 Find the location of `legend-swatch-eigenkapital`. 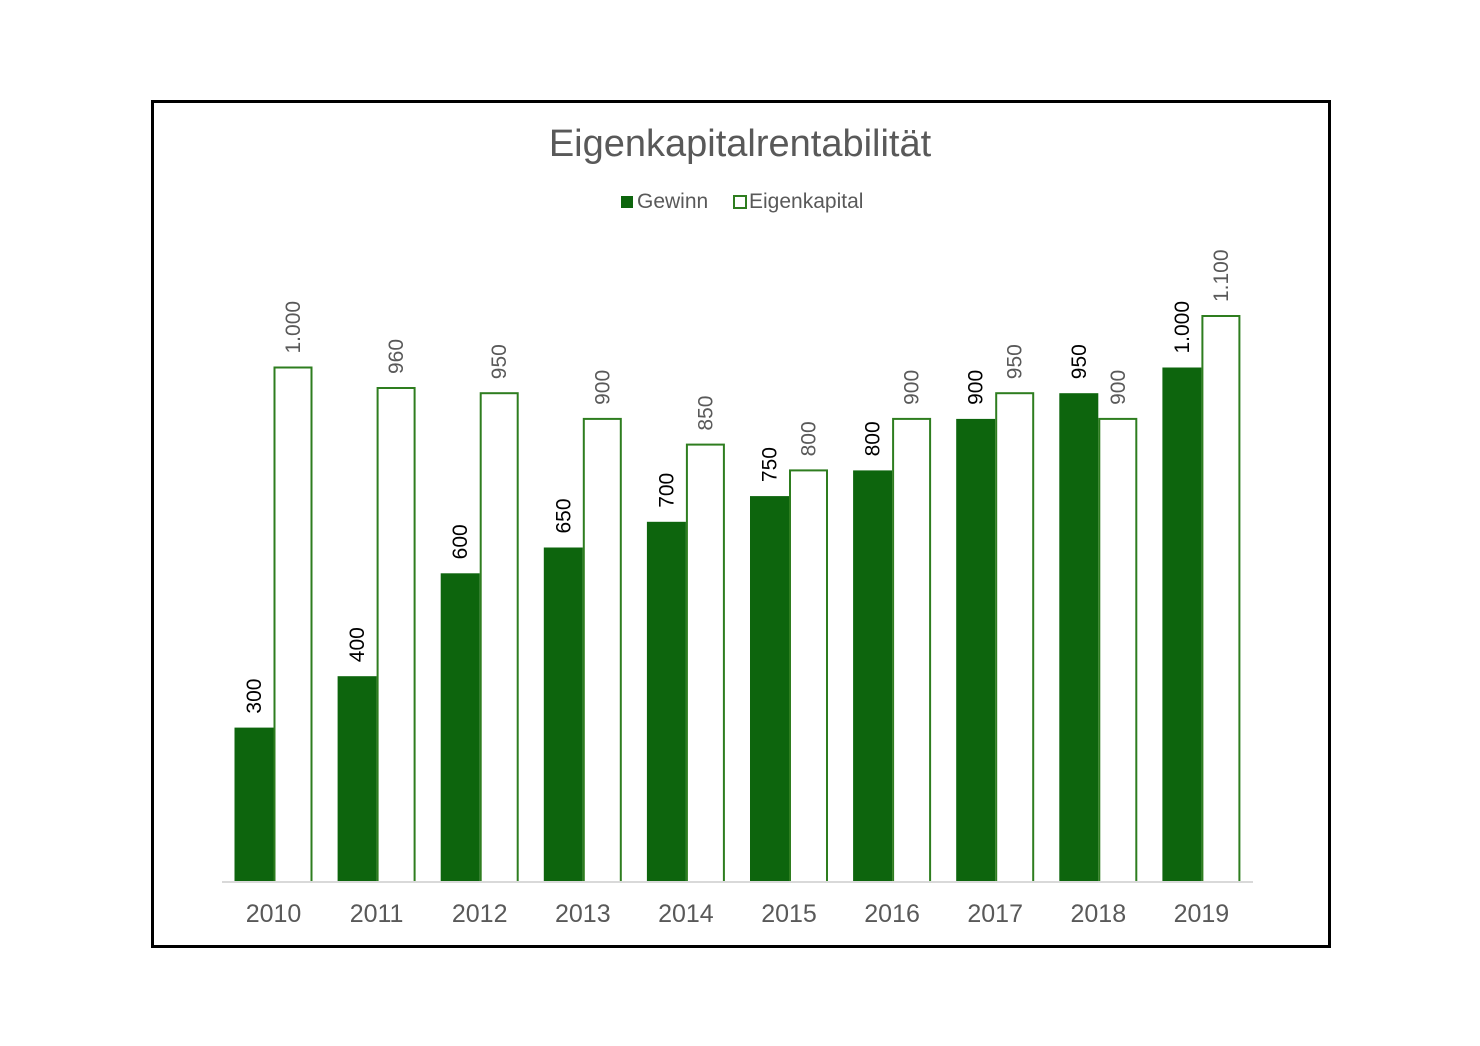

legend-swatch-eigenkapital is located at coordinates (740, 202).